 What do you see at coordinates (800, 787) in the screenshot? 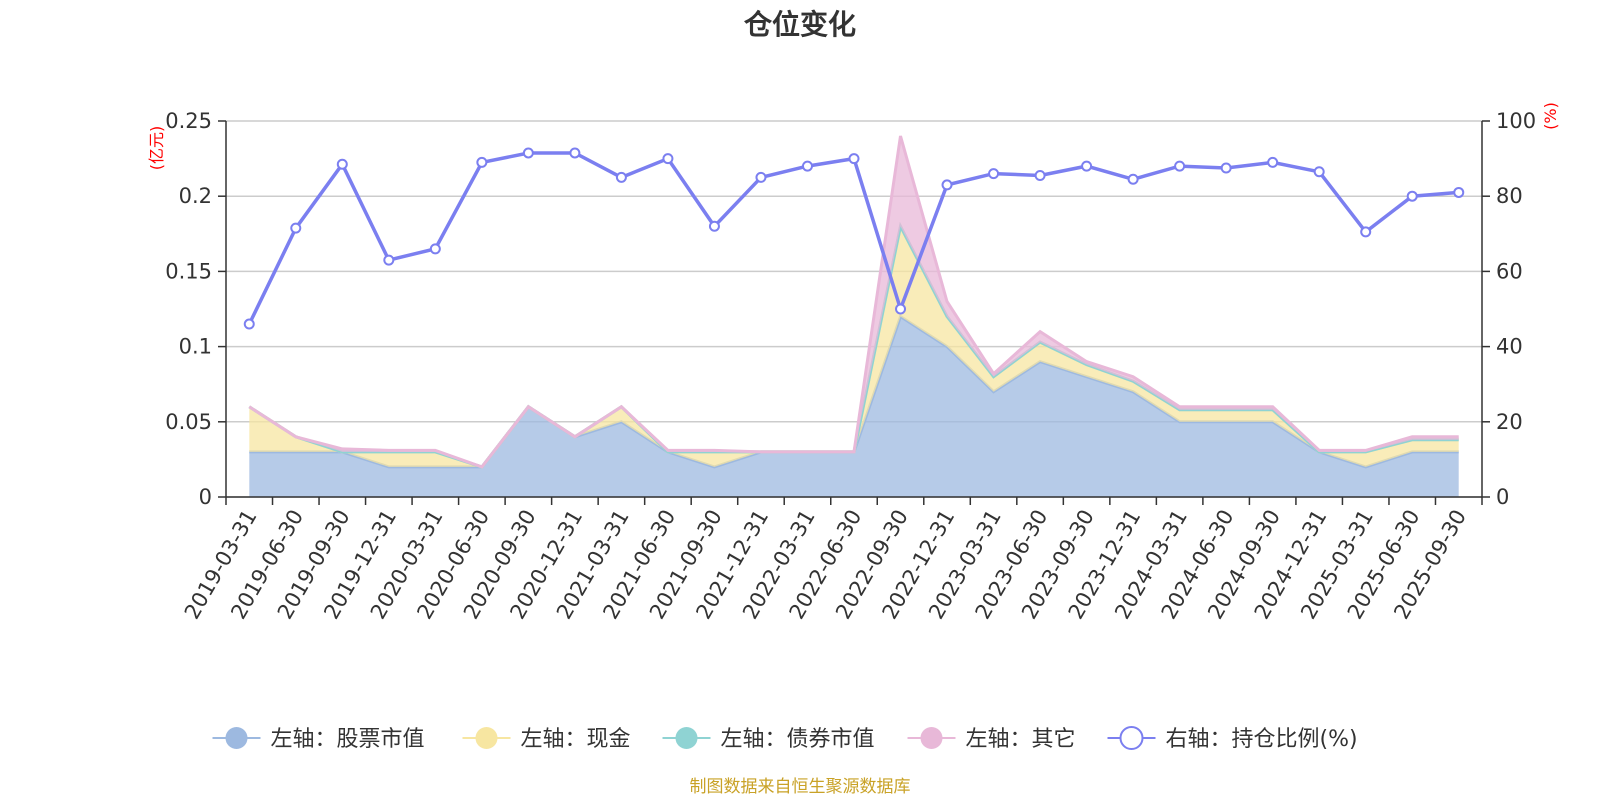
I see `source-note: 制图数据来自恒生聚源数据库` at bounding box center [800, 787].